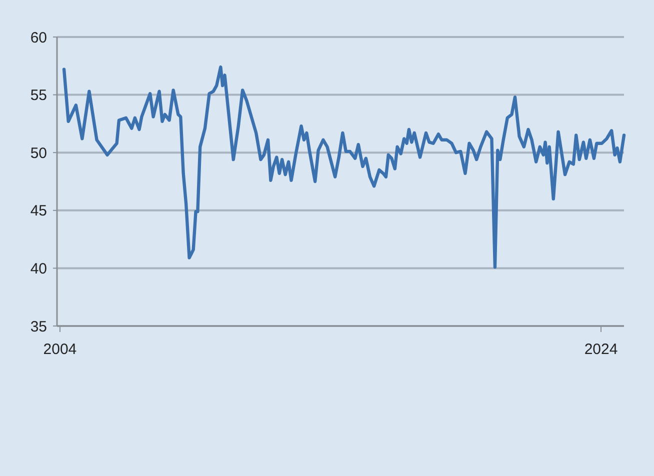 The height and width of the screenshot is (476, 654). Describe the element at coordinates (60, 349) in the screenshot. I see `x-tick-label: 2004` at that location.